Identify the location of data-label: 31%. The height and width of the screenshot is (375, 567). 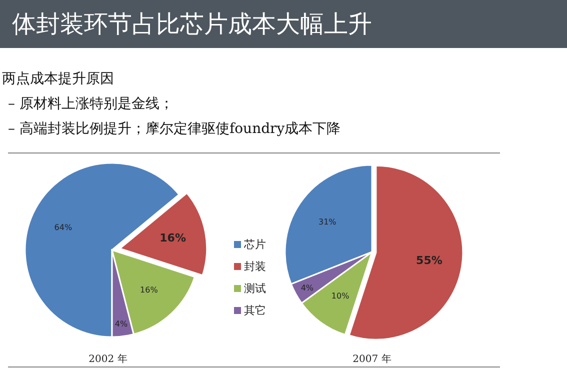
(327, 222).